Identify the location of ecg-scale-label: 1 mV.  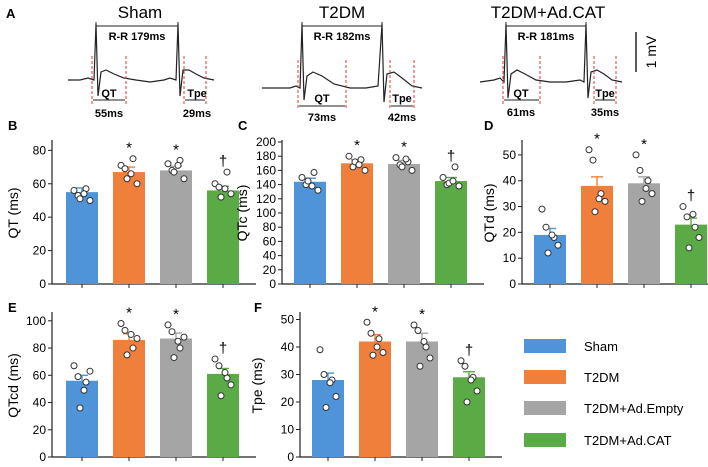
(651, 51).